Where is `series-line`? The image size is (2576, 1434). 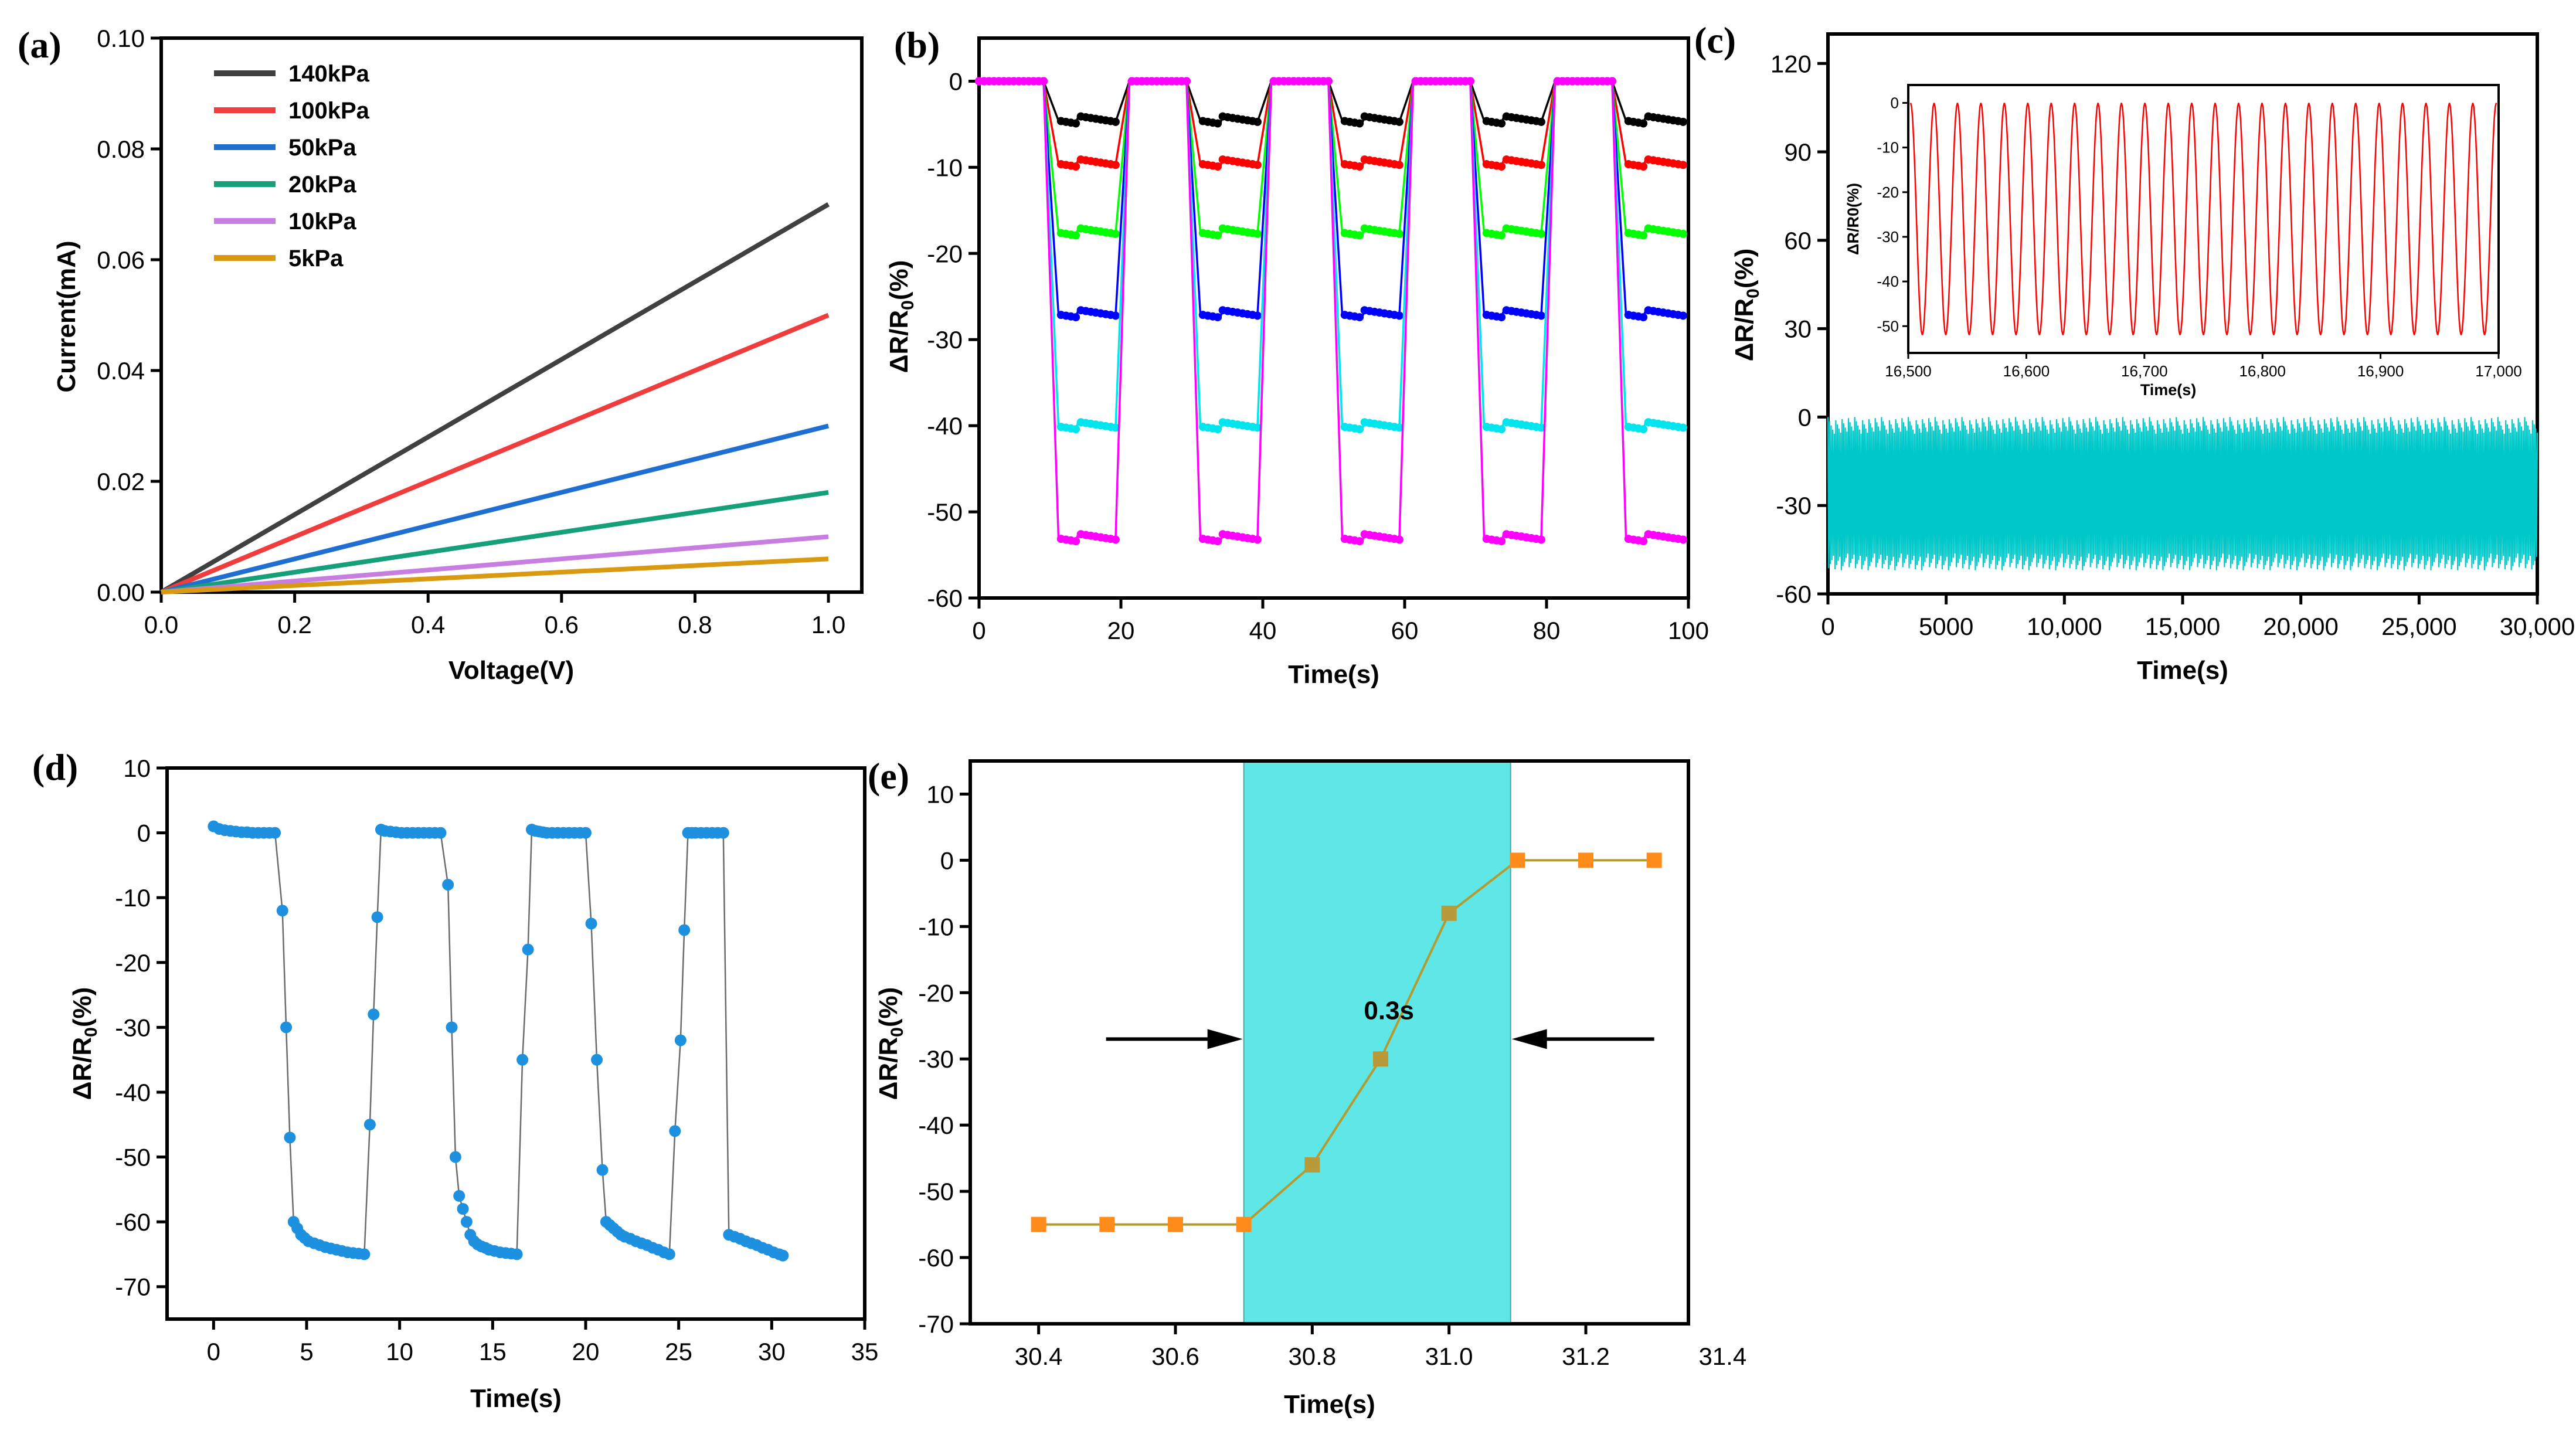
series-line is located at coordinates (1346, 1042).